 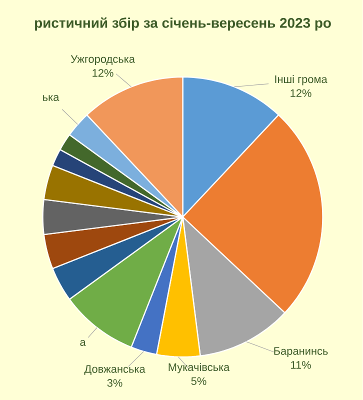 I want to click on slice-label: а, so click(x=83, y=343).